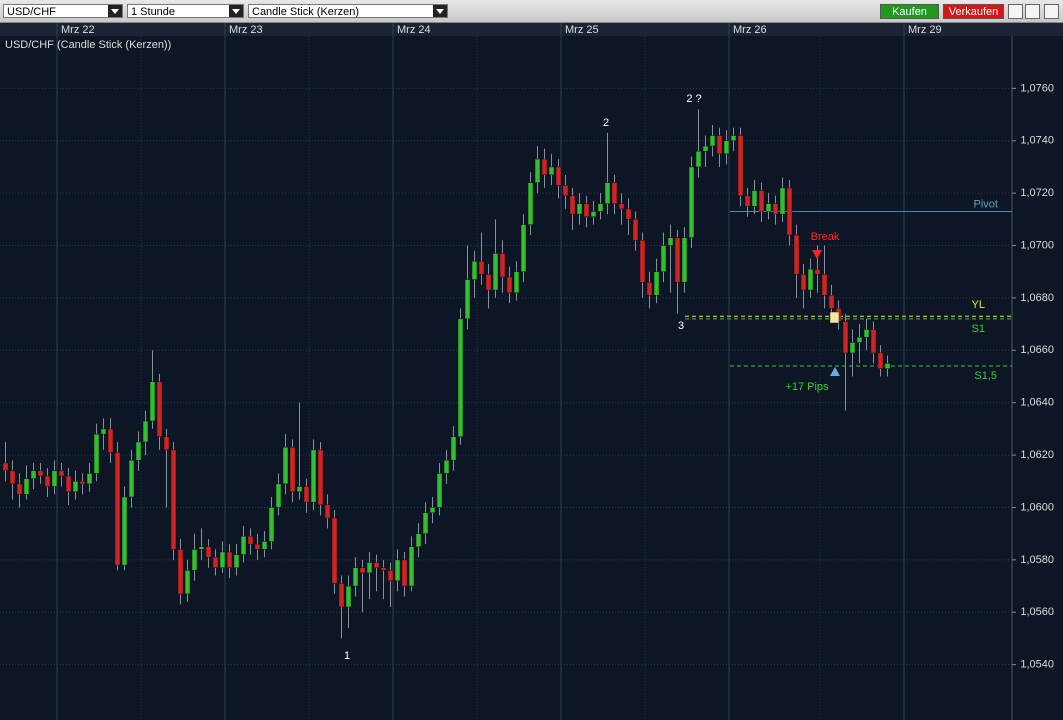 This screenshot has width=1063, height=720. I want to click on y-tick-label: 1,0580, so click(1037, 560).